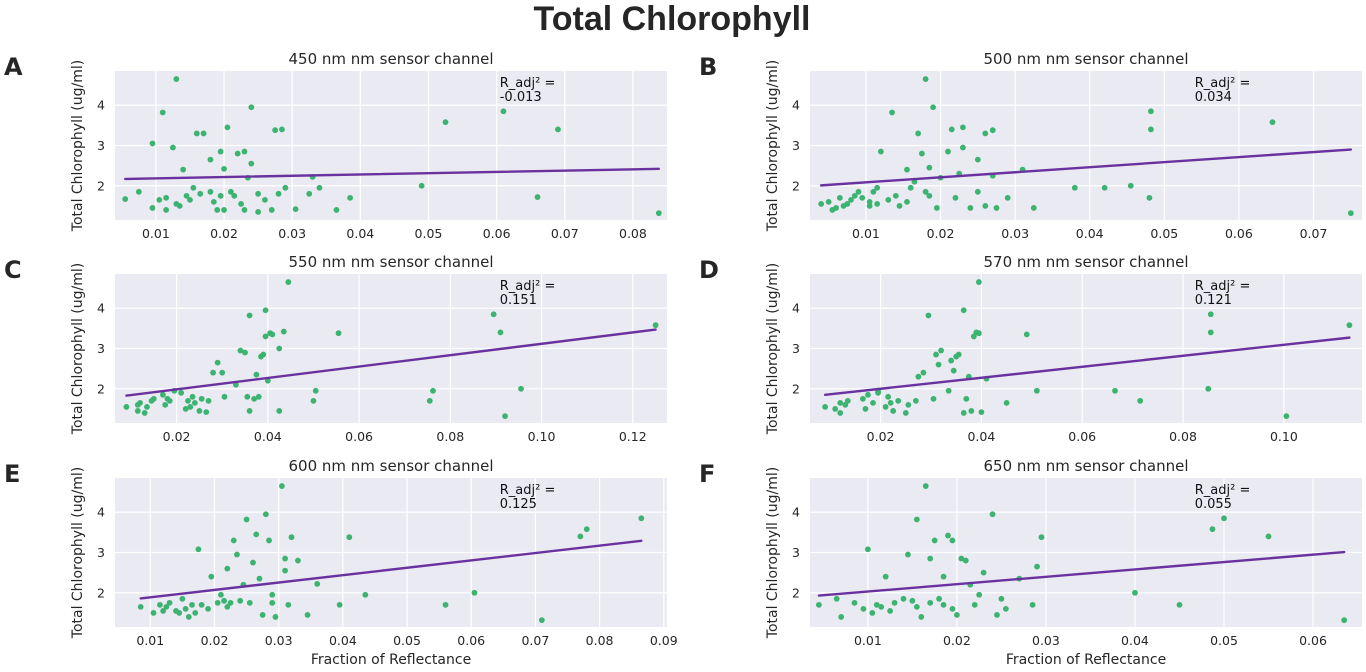 The image size is (1366, 672). What do you see at coordinates (709, 270) in the screenshot?
I see `panel-letter: D` at bounding box center [709, 270].